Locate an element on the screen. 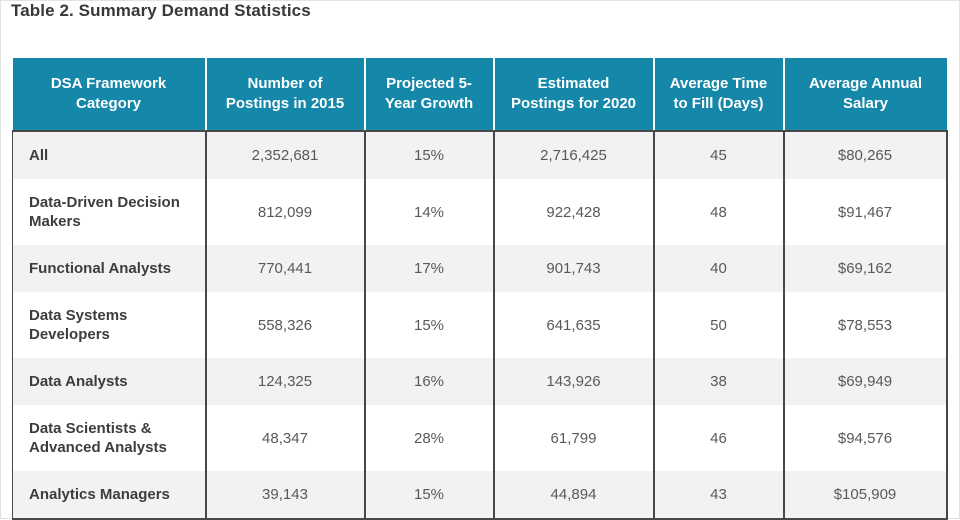 Image resolution: width=960 pixels, height=520 pixels. postings-2015-cell: 48,347 is located at coordinates (285, 438).